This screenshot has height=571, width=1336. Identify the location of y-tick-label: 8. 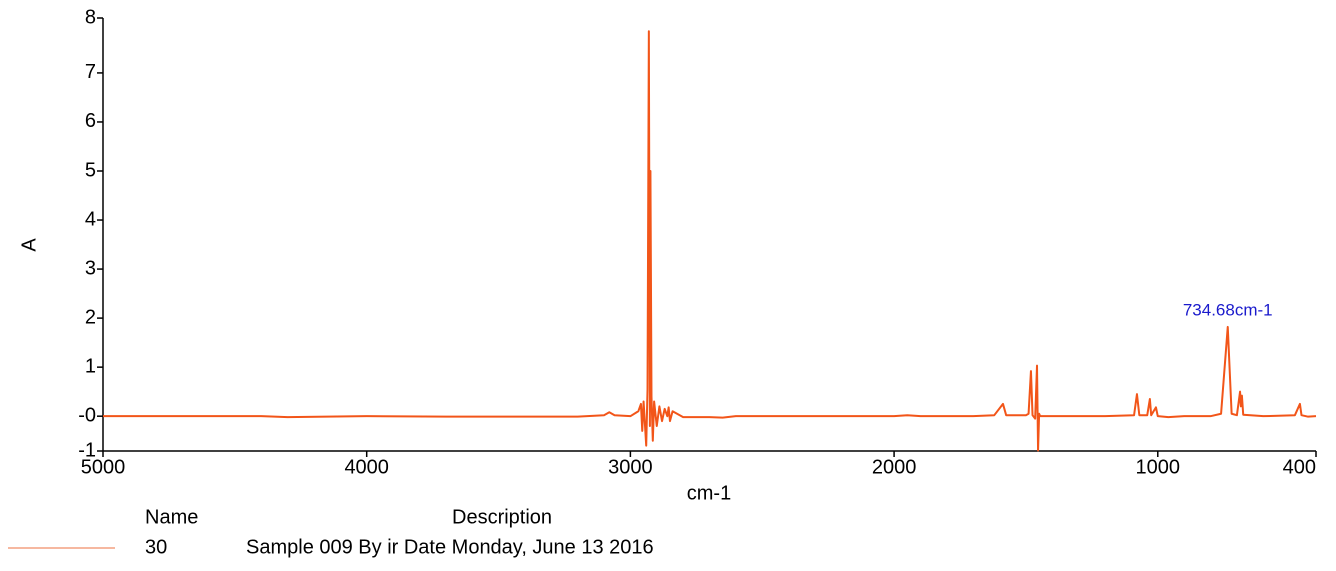
(90, 17).